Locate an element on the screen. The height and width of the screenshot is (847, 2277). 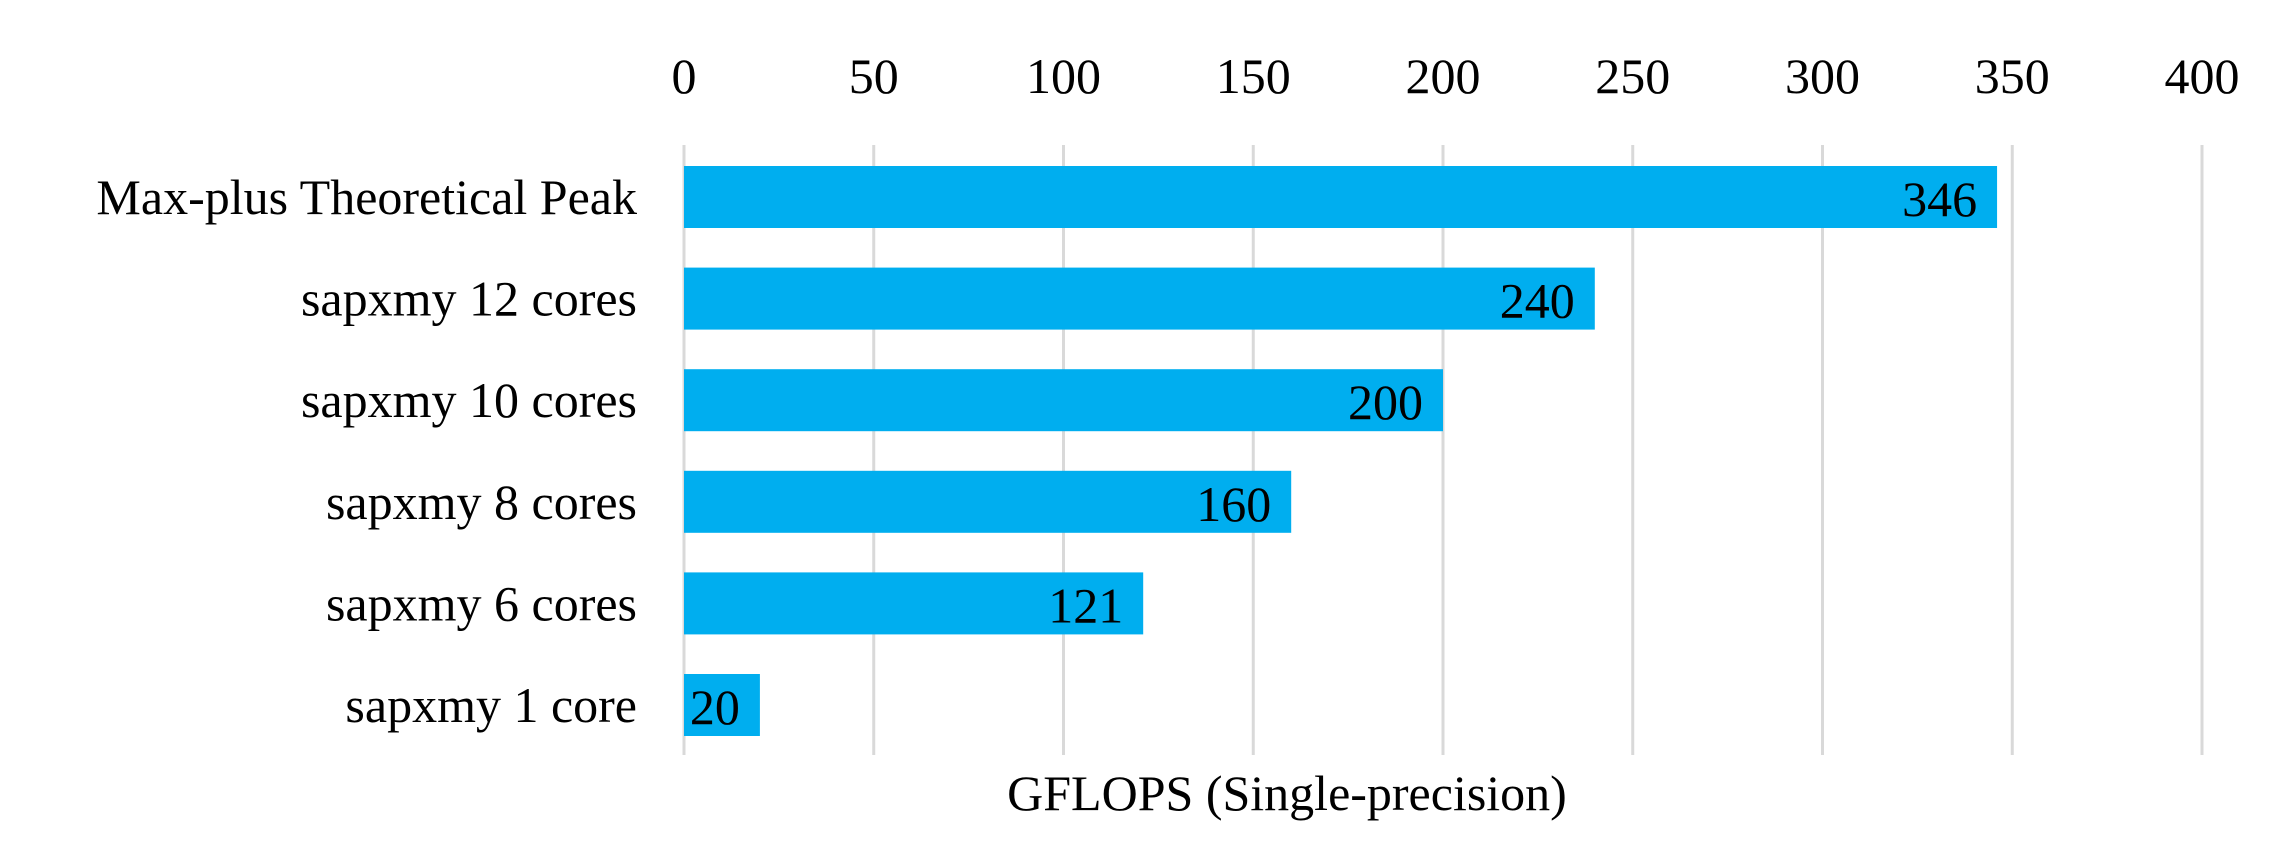
category-label: Max-plus Theoretical Peak is located at coordinates (366, 197).